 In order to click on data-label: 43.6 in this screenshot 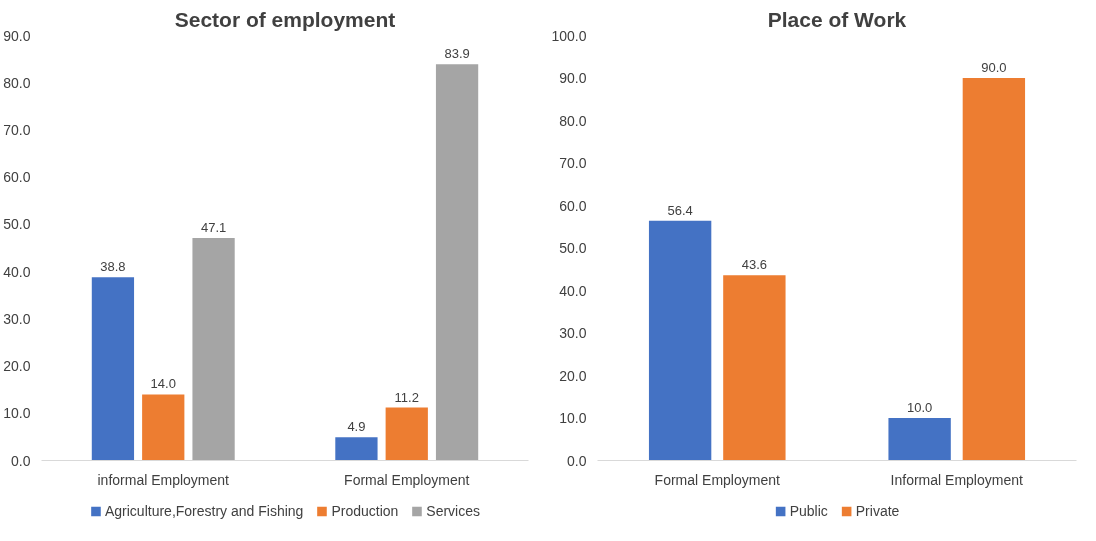, I will do `click(754, 265)`.